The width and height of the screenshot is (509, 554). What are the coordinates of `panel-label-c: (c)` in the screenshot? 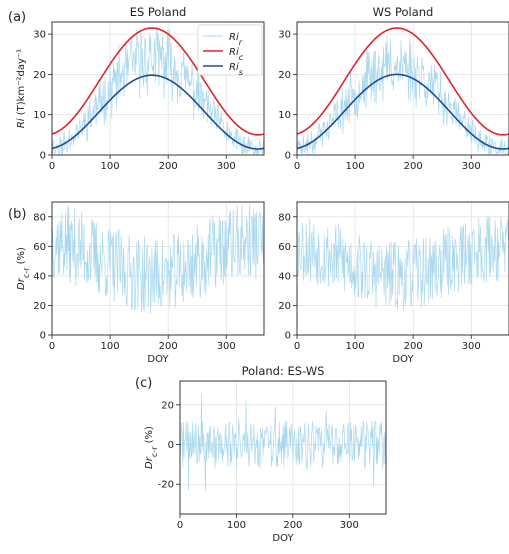 It's located at (143, 383).